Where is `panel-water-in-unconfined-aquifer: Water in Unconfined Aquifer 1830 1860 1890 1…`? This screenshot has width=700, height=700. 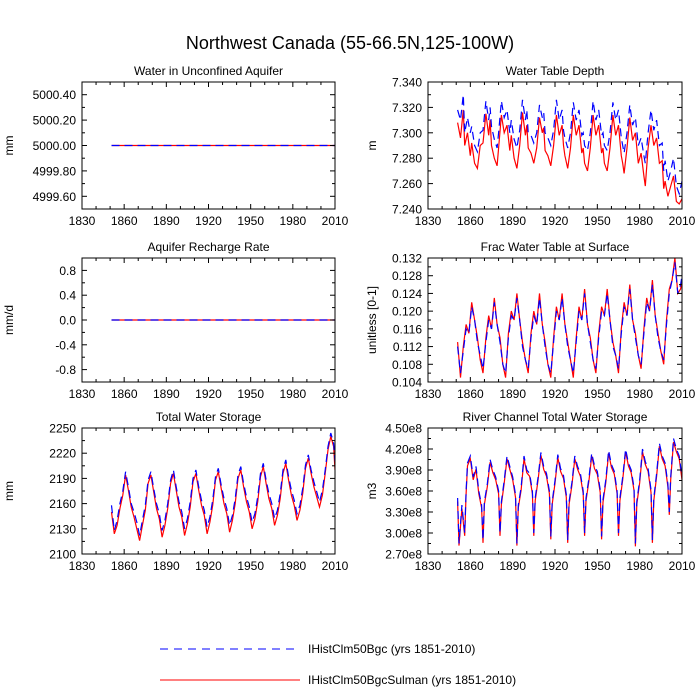
panel-water-in-unconfined-aquifer: Water in Unconfined Aquifer 1830 1860 1890 1… is located at coordinates (175, 146).